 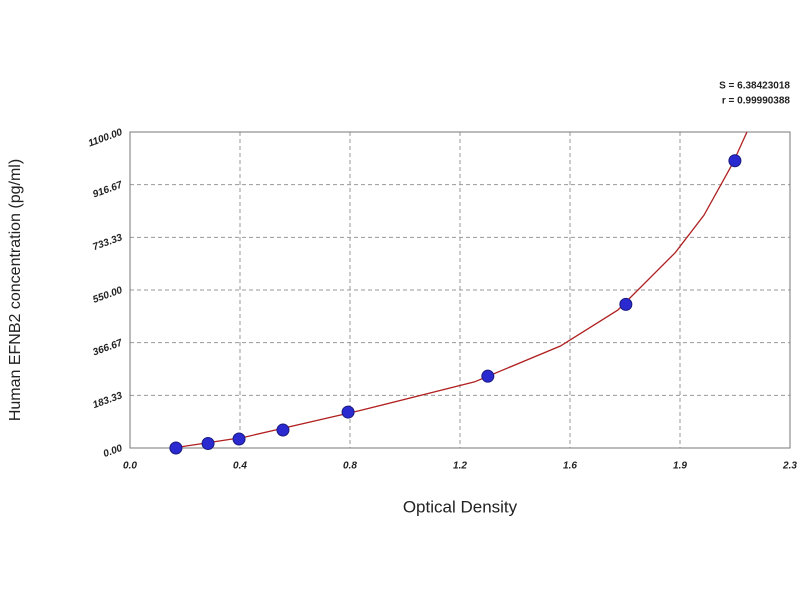 What do you see at coordinates (130, 466) in the screenshot?
I see `x-tick-label: 0.0` at bounding box center [130, 466].